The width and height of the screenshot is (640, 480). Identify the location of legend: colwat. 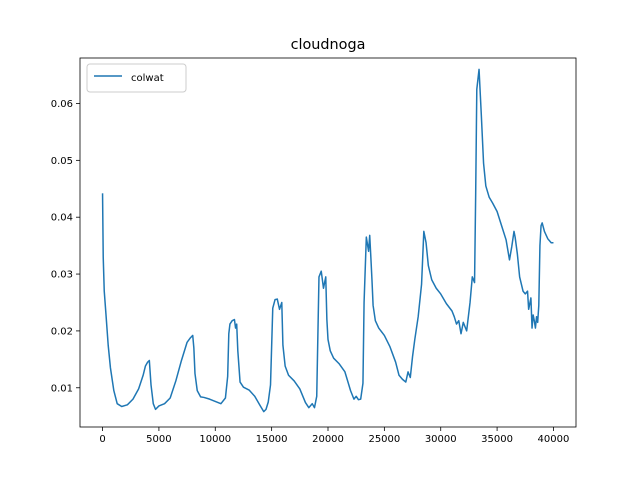
(136, 78).